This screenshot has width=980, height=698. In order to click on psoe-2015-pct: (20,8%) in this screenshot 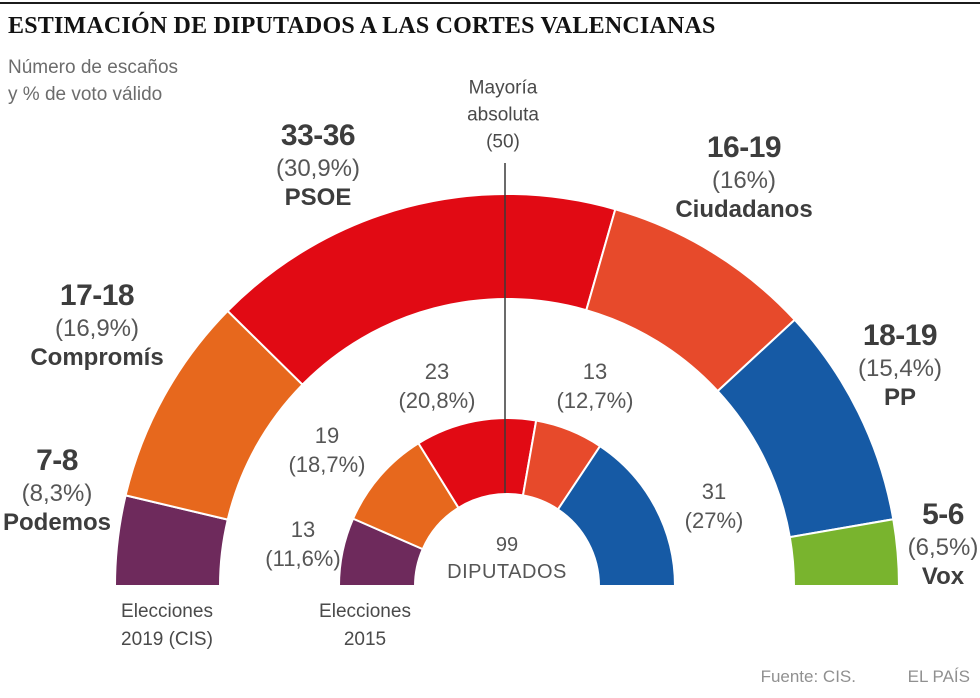, I will do `click(437, 400)`.